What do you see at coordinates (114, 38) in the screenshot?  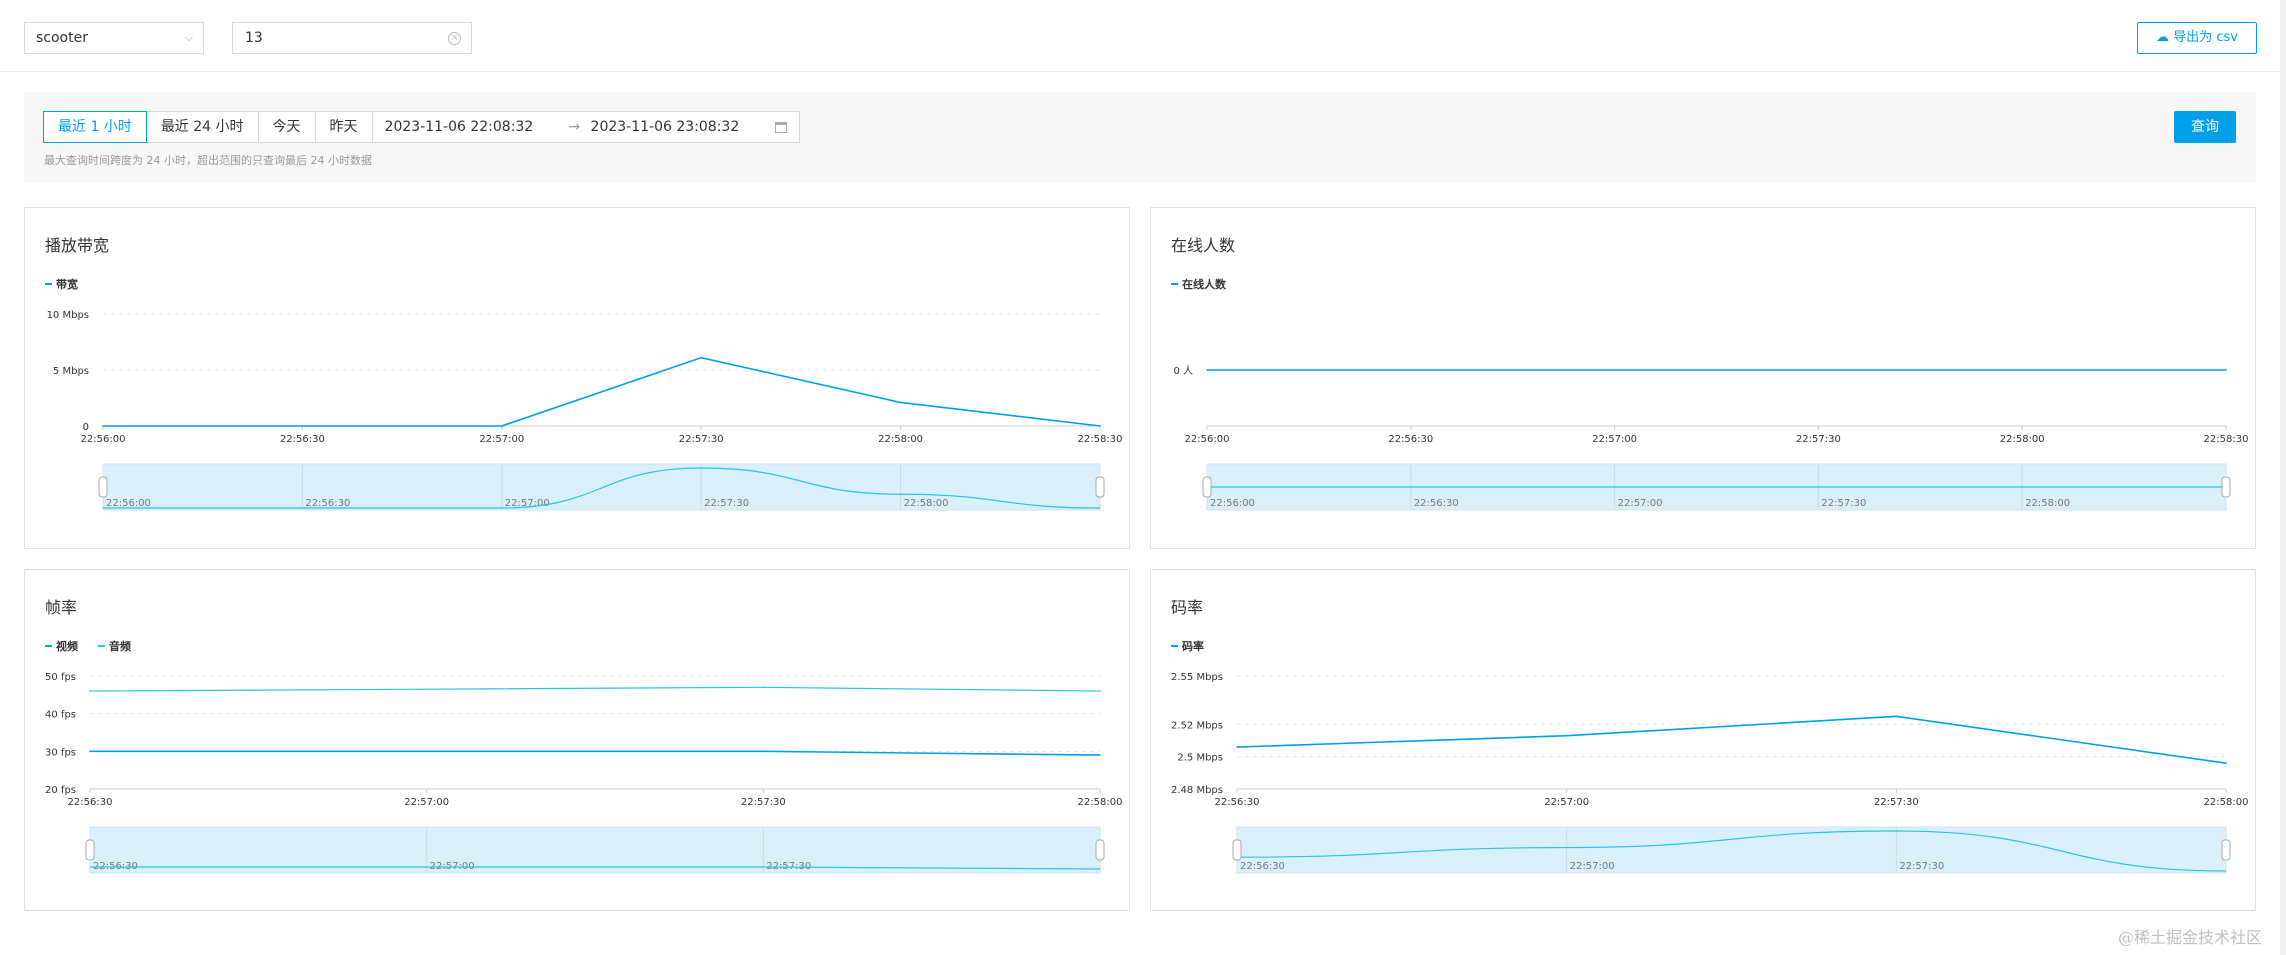 I see `stream-select: scooter ⌵` at bounding box center [114, 38].